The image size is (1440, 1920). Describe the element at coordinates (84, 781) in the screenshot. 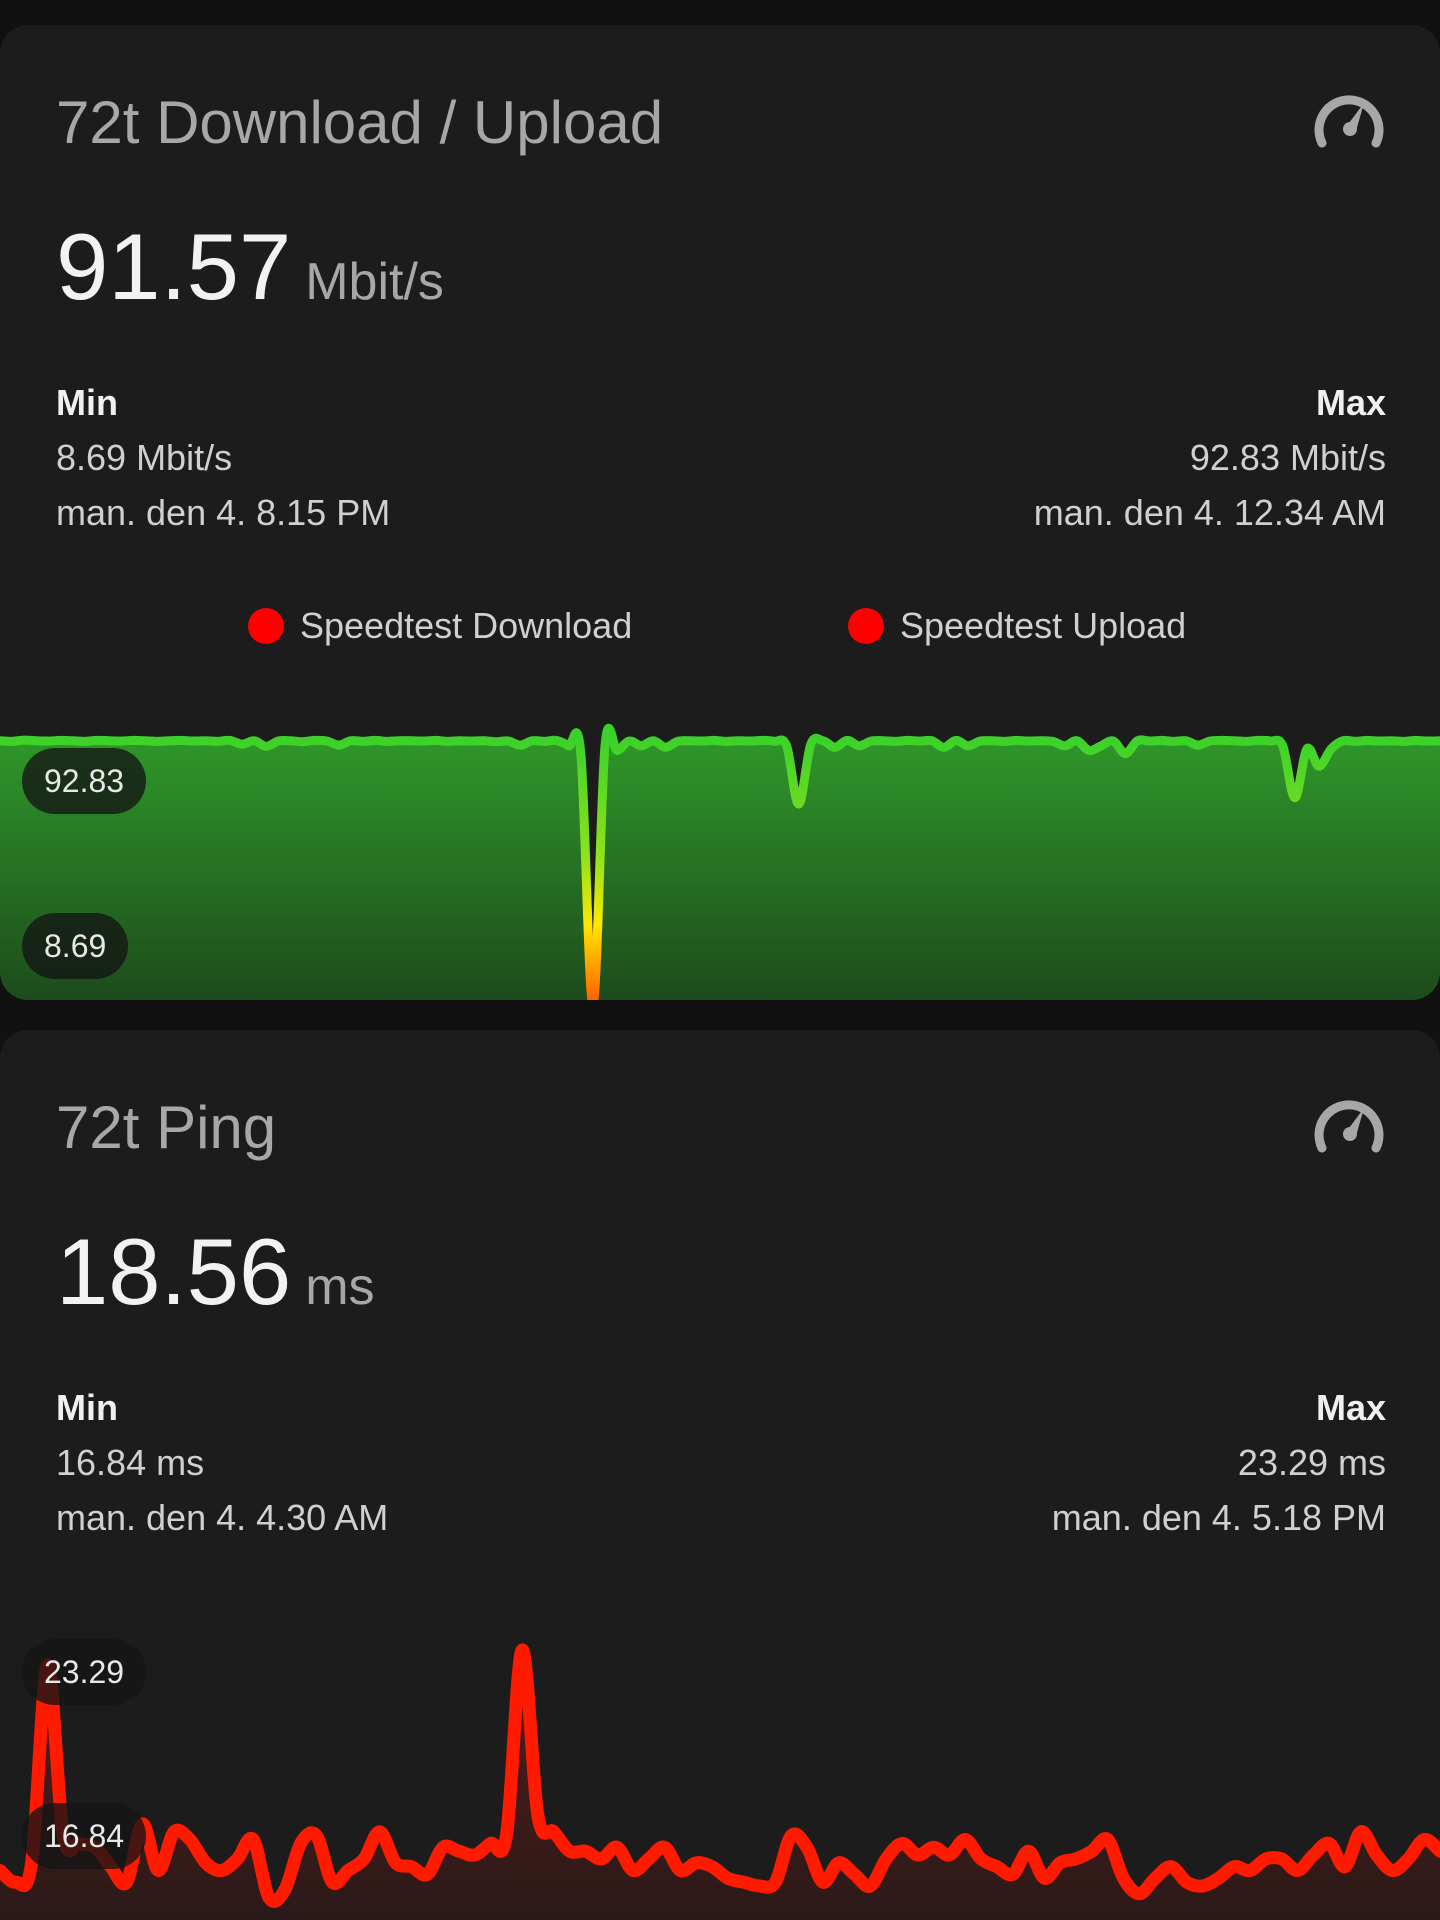

I see `axis-max-pill: 92.83` at that location.